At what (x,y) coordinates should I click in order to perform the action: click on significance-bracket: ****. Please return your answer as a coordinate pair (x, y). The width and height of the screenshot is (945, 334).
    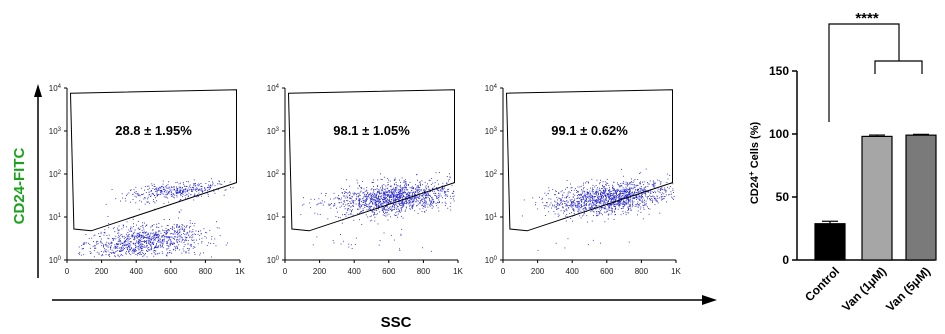
    Looking at the image, I should click on (875, 66).